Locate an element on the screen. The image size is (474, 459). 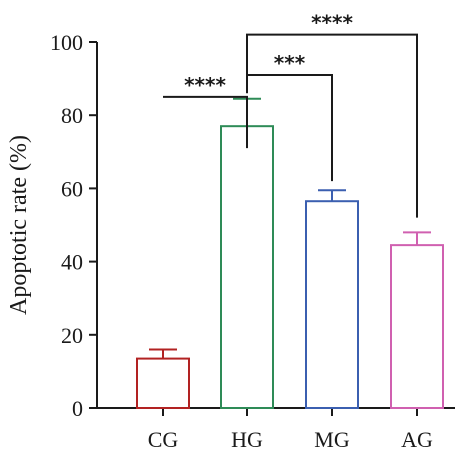
y-tick-label: 40 is located at coordinates (72, 262).